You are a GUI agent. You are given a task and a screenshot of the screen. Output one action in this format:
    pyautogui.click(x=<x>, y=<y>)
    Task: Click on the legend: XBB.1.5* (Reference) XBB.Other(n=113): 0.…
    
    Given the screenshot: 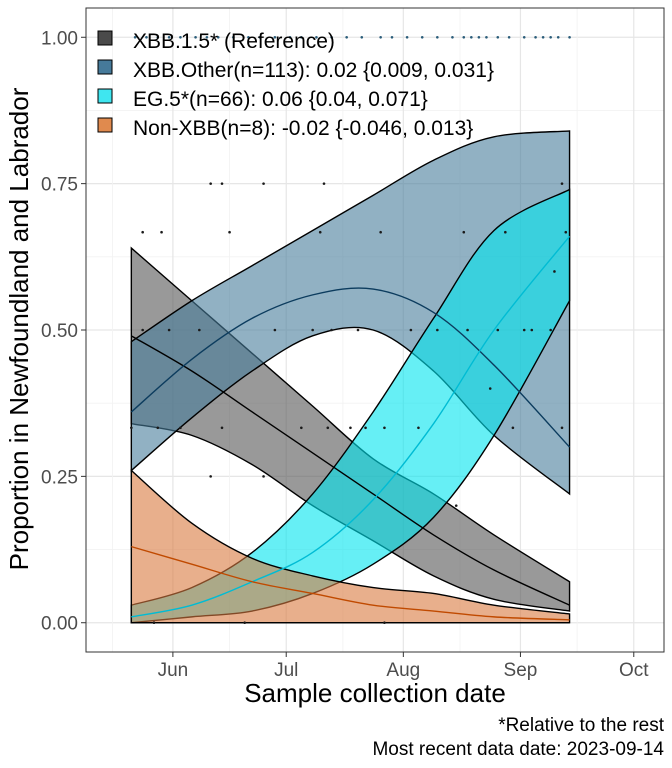 What is the action you would take?
    pyautogui.click(x=295, y=85)
    